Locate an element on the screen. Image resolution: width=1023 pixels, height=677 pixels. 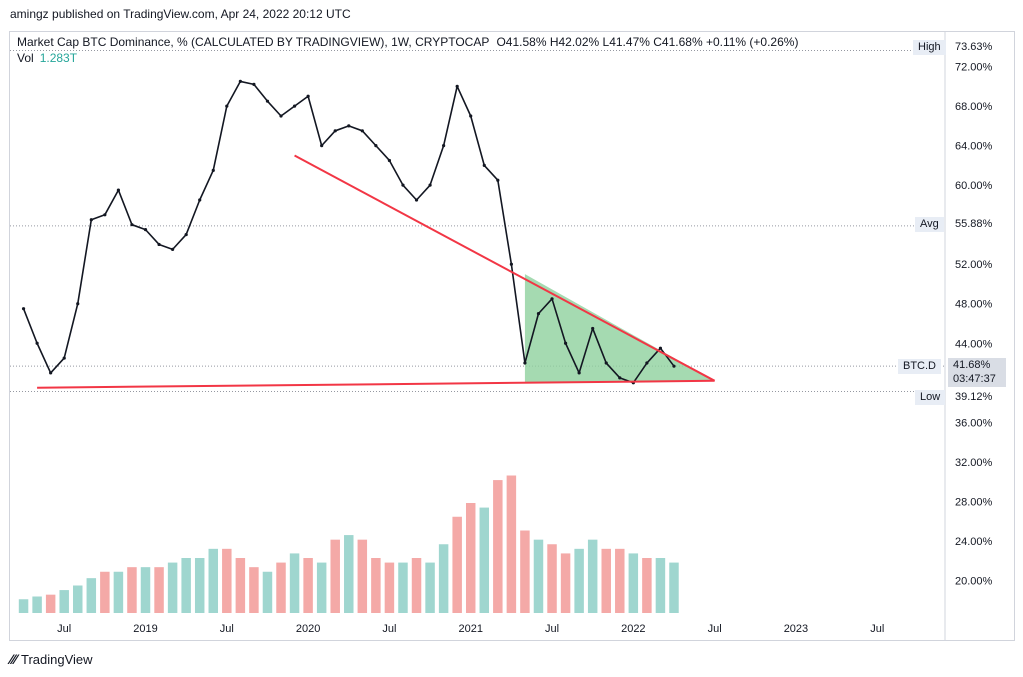
y-tick-label: 44.00% is located at coordinates (974, 344).